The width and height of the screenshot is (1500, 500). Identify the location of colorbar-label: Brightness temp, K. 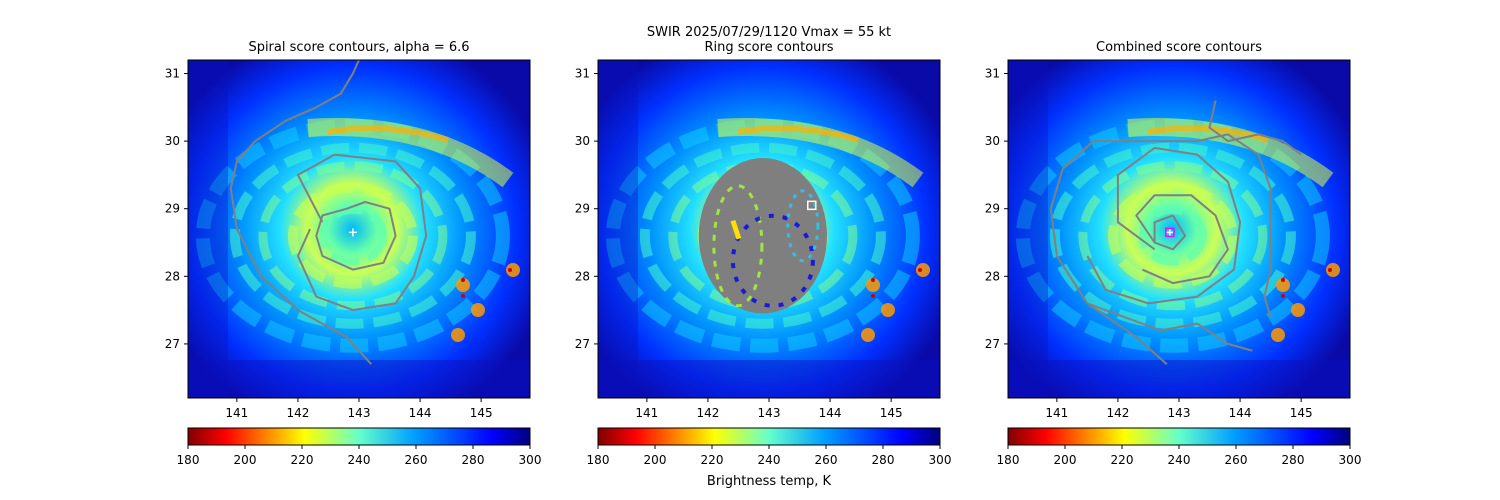
(769, 481).